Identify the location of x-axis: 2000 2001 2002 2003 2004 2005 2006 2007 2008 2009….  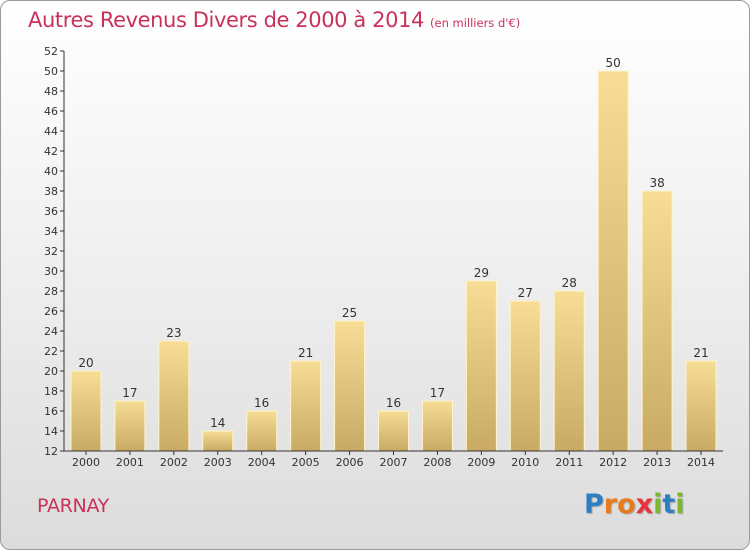
(393, 459).